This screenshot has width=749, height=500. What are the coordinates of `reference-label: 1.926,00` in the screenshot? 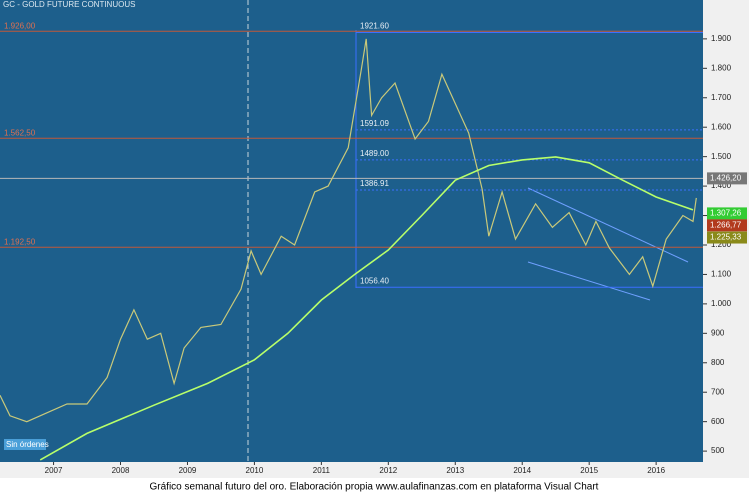 It's located at (20, 25).